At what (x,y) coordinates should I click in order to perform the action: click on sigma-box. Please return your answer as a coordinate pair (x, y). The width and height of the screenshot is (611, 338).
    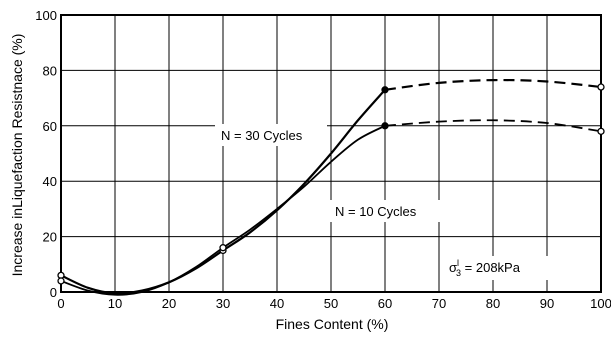
    Looking at the image, I should click on (503, 268).